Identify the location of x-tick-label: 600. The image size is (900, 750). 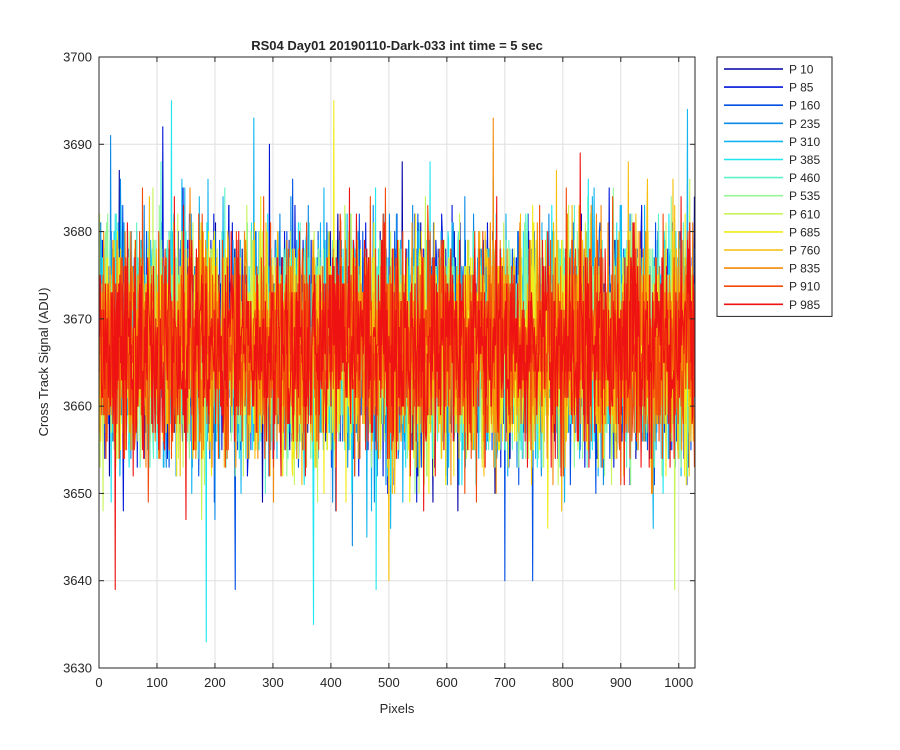
(447, 682).